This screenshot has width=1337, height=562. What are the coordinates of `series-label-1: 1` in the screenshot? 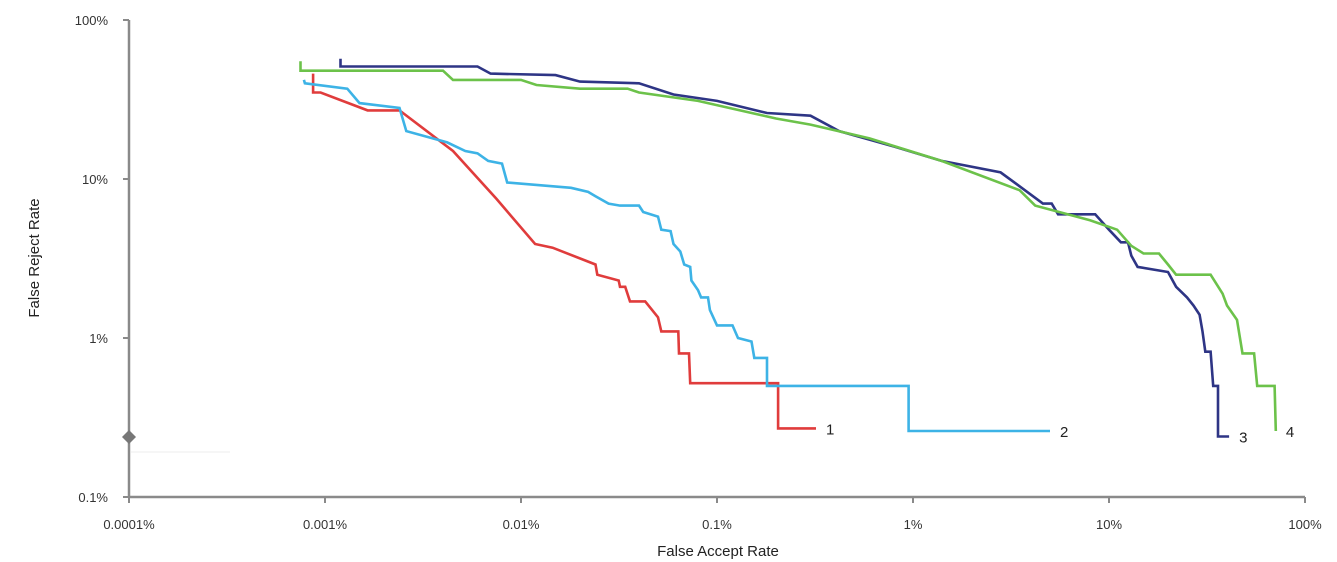 It's located at (830, 429).